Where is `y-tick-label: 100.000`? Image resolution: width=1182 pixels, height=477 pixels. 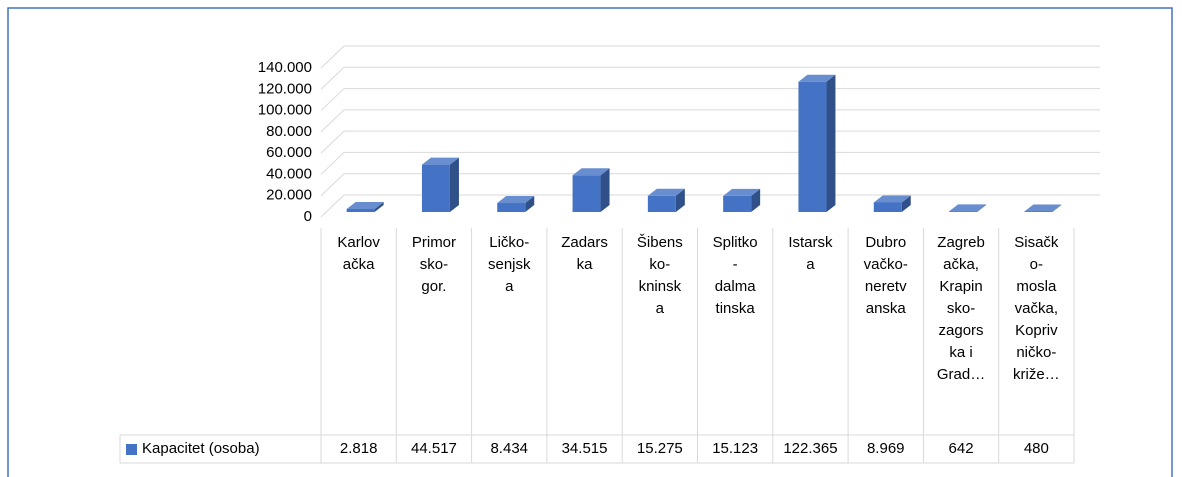 y-tick-label: 100.000 is located at coordinates (285, 110).